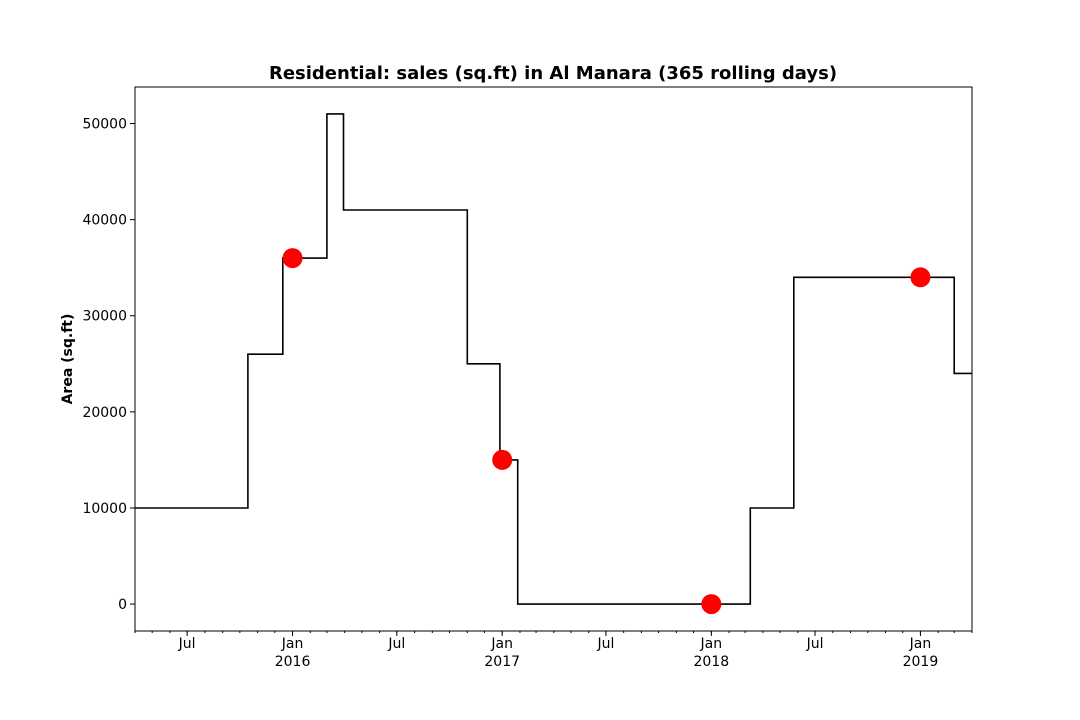 The image size is (1080, 720). Describe the element at coordinates (921, 662) in the screenshot. I see `x-tick-year-label: 2019` at that location.